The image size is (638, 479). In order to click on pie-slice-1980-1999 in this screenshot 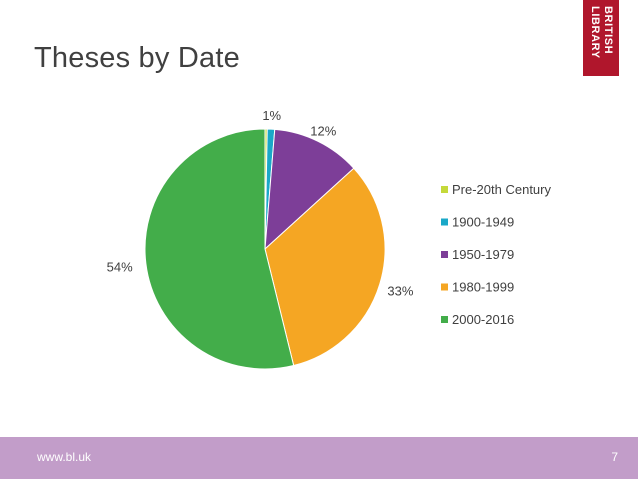, I will do `click(325, 267)`.